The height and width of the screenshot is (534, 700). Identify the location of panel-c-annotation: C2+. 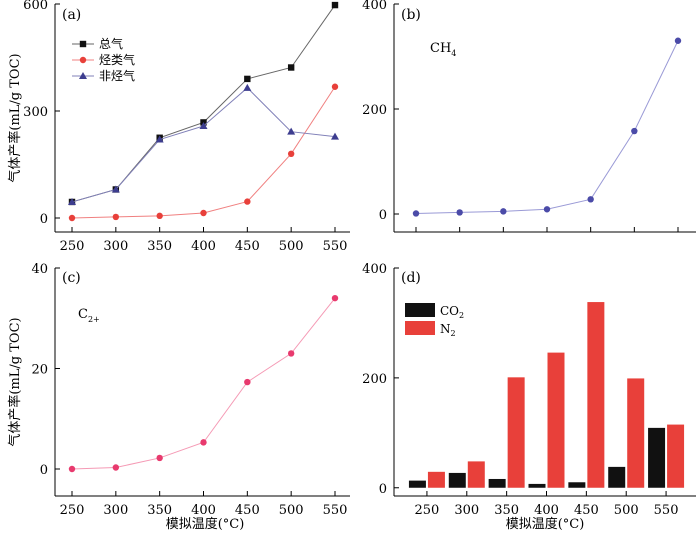
(89, 315).